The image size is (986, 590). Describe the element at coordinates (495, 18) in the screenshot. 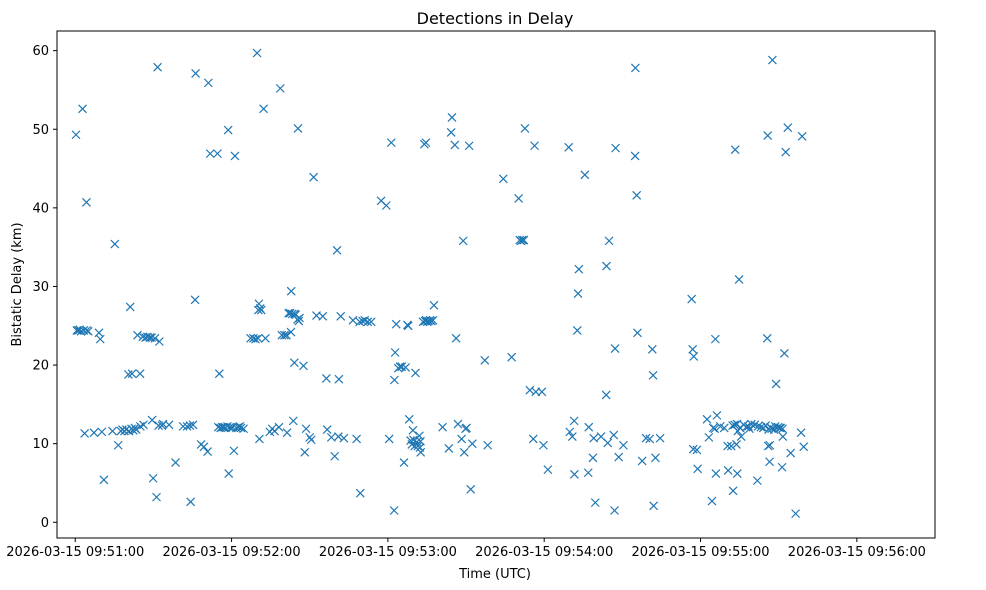

I see `chart-title: Detections in Delay` at that location.